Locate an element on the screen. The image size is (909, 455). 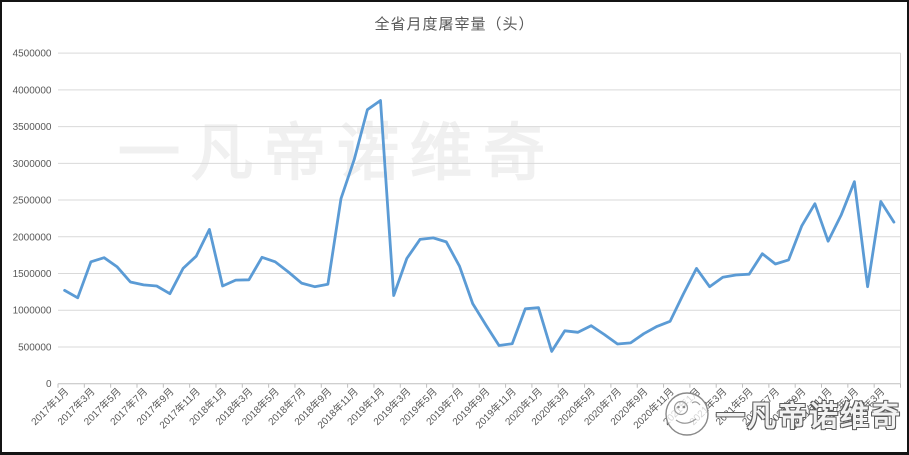
y-axis-tick-label: 4500000 is located at coordinates (32, 54).